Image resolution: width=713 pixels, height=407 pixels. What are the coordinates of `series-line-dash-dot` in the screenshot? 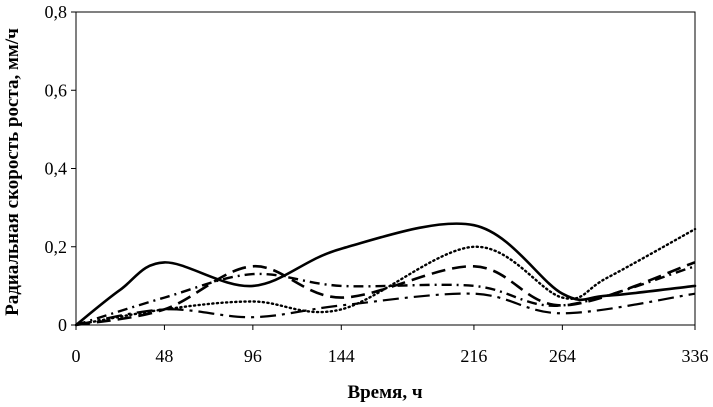 It's located at (385, 296).